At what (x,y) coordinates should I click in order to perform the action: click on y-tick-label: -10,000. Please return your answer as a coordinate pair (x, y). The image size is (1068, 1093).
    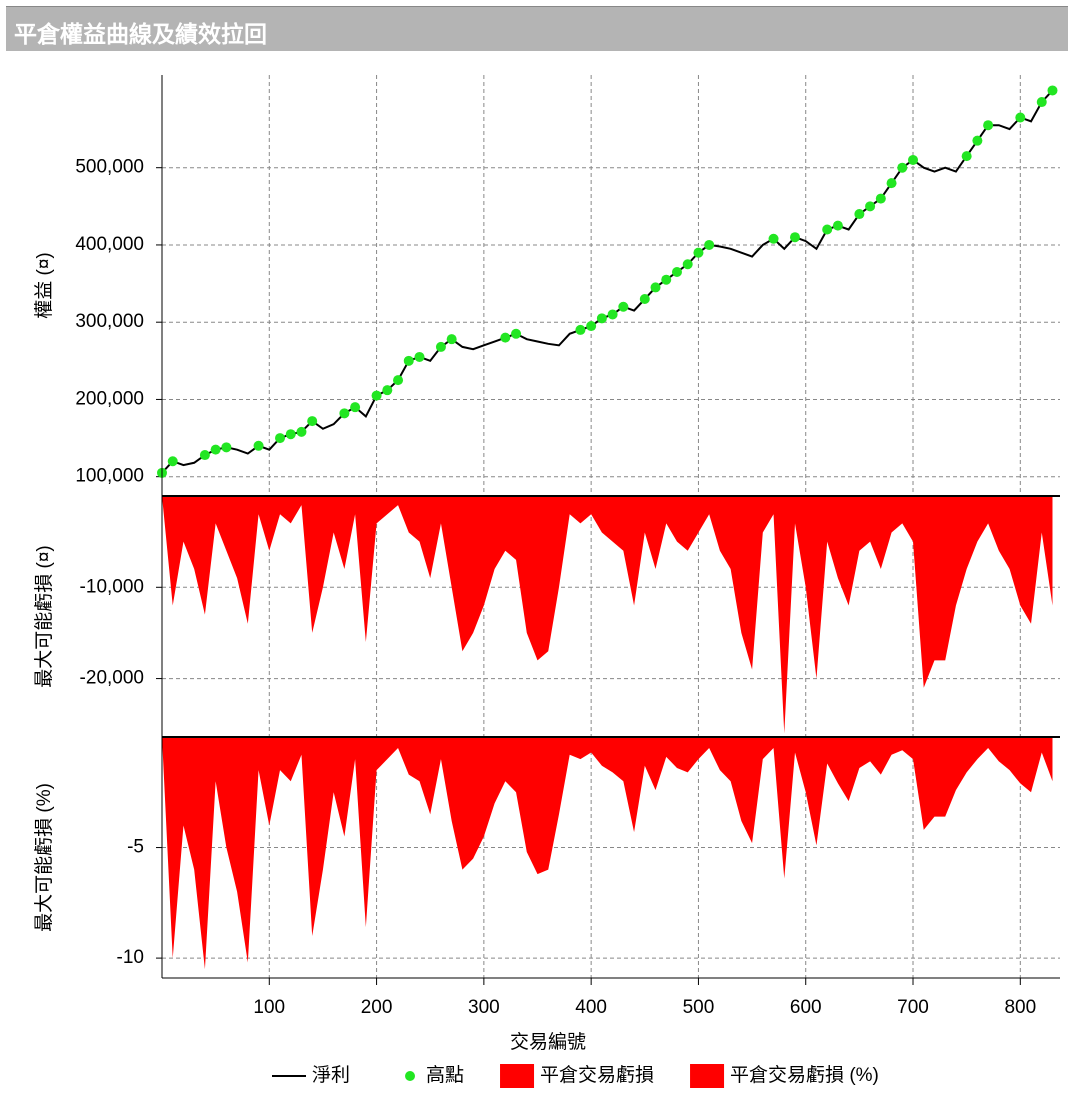
    Looking at the image, I should click on (112, 586).